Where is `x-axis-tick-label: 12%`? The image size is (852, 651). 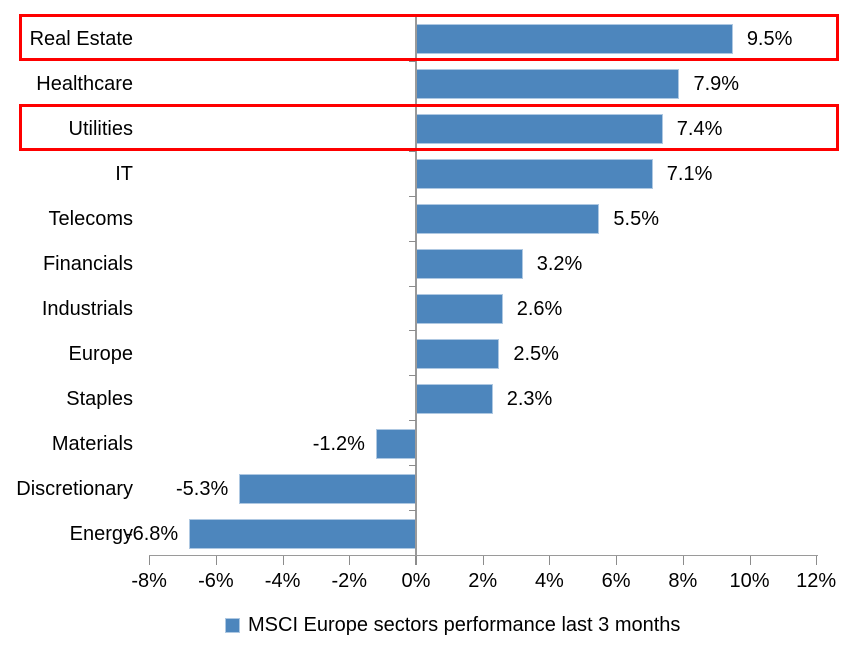
x-axis-tick-label: 12% is located at coordinates (816, 581).